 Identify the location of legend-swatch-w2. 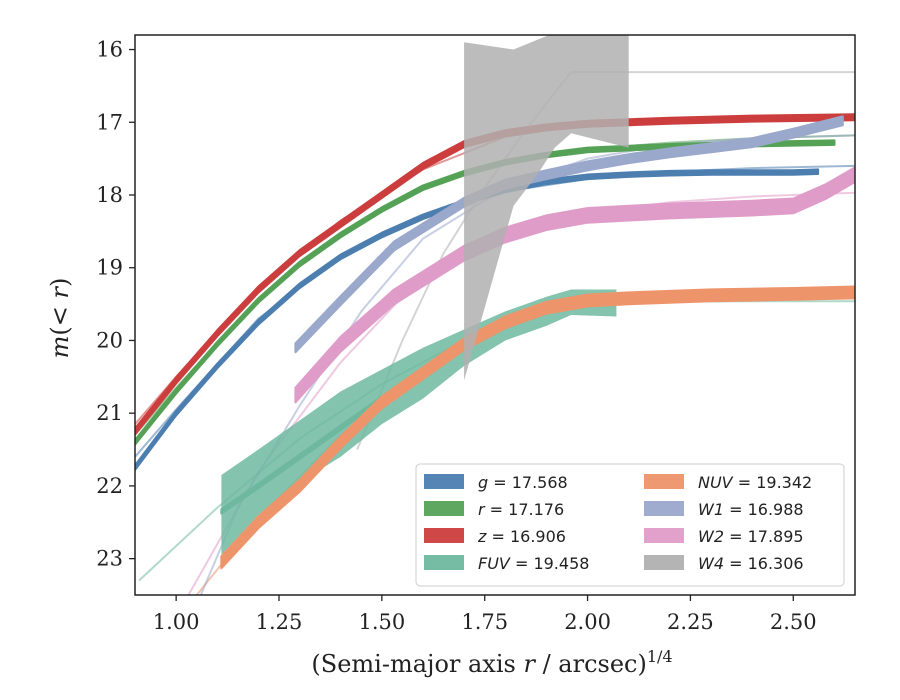
(664, 535).